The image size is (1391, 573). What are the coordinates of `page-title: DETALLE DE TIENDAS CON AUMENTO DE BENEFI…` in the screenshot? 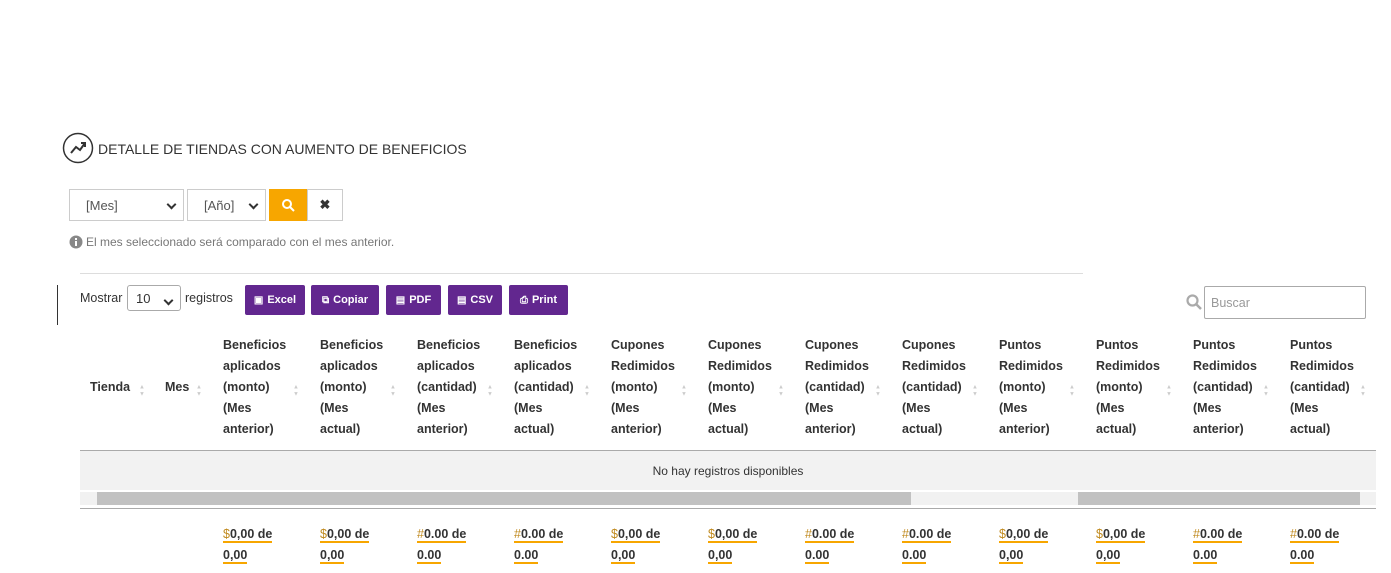 It's located at (282, 149).